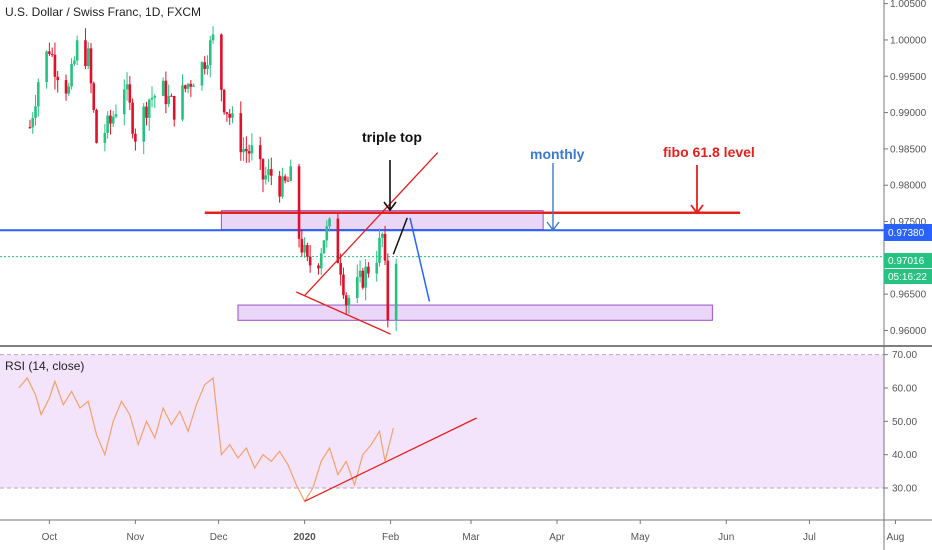  What do you see at coordinates (390, 459) in the screenshot?
I see `rsi-trendline` at bounding box center [390, 459].